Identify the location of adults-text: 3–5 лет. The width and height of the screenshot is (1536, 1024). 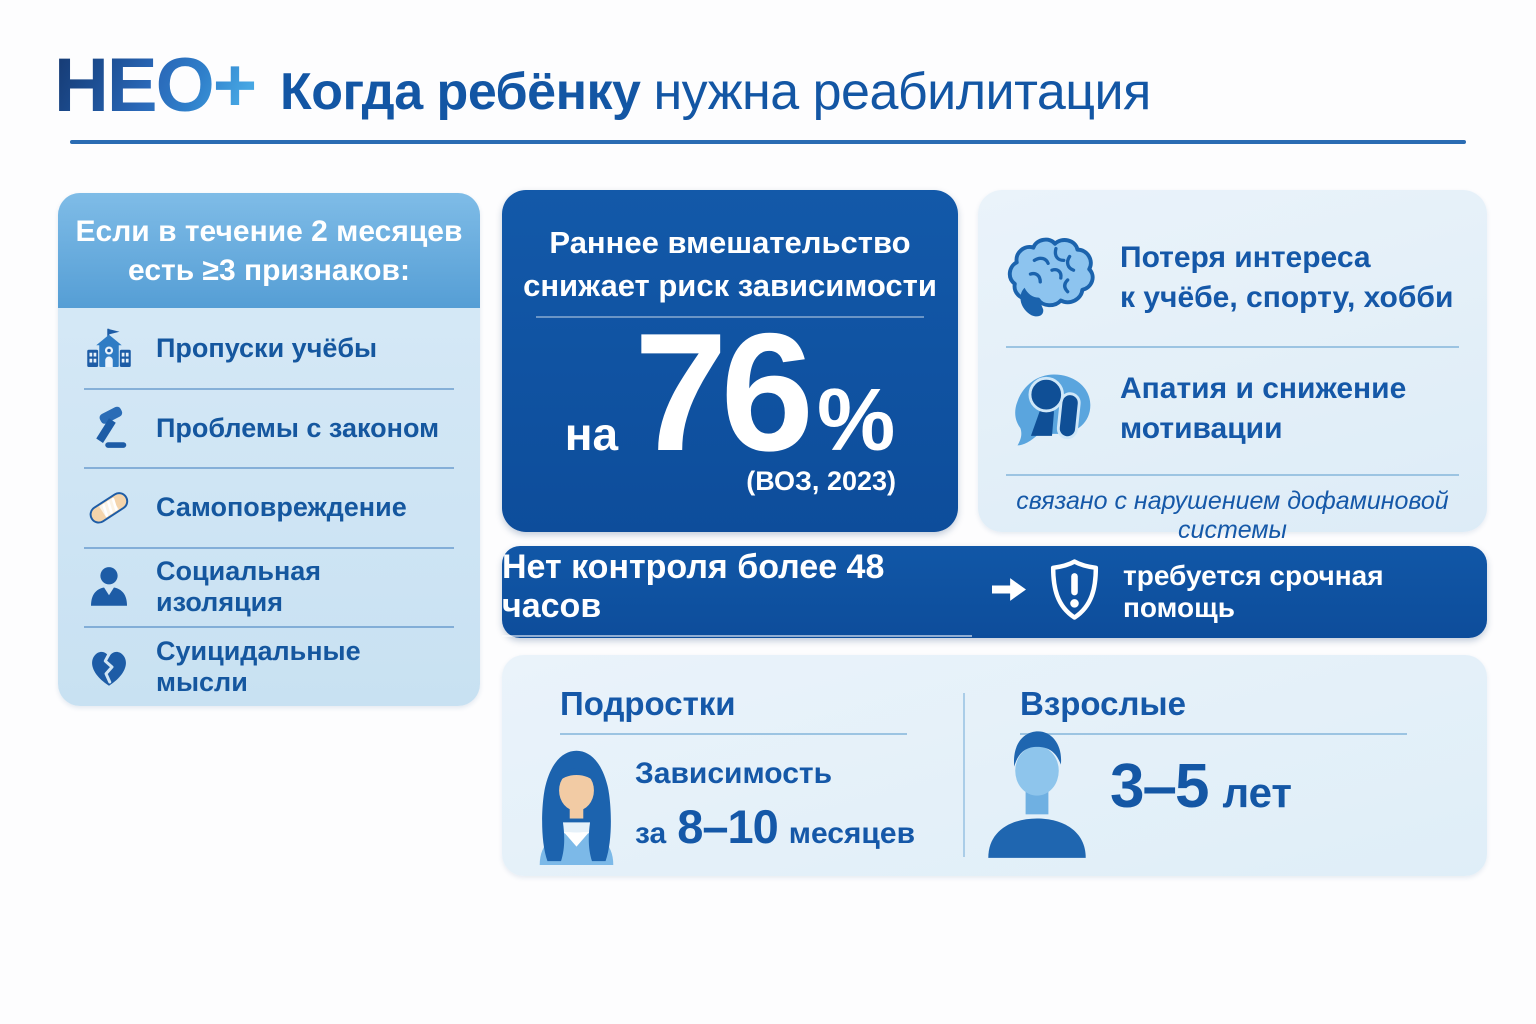
(1201, 786).